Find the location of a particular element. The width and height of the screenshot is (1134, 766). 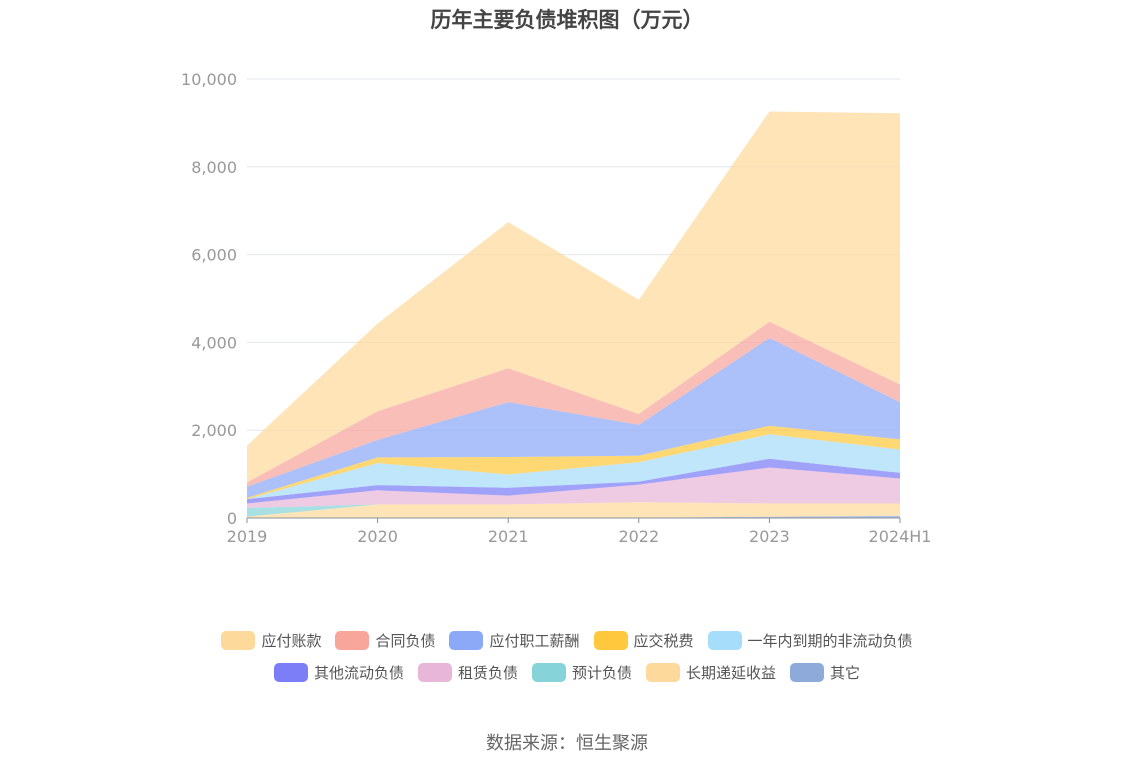

legend-item-lease-liabilities: 租赁负债 is located at coordinates (467, 672).